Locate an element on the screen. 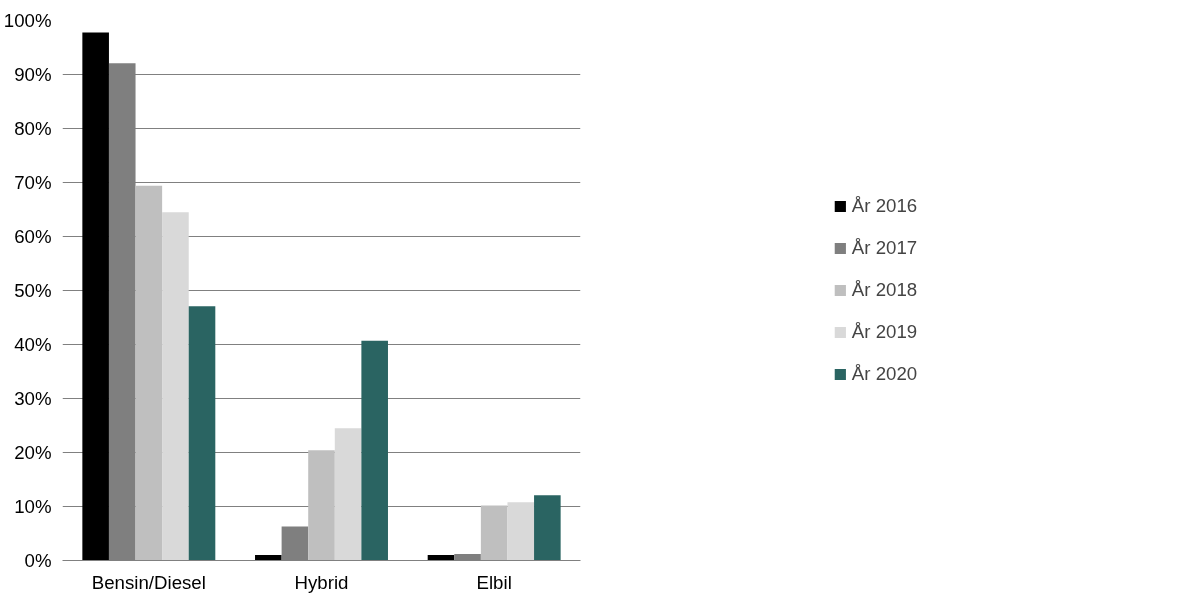 This screenshot has height=605, width=1178. x-tick-label: Bensin/Diesel is located at coordinates (148, 582).